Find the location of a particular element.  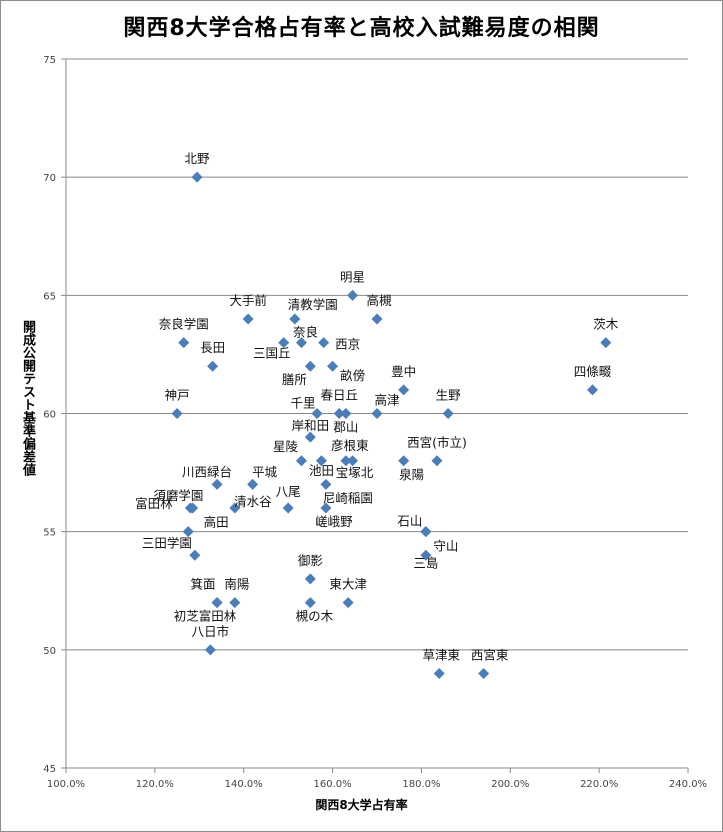

x-tick-label: 160.0% is located at coordinates (333, 784).